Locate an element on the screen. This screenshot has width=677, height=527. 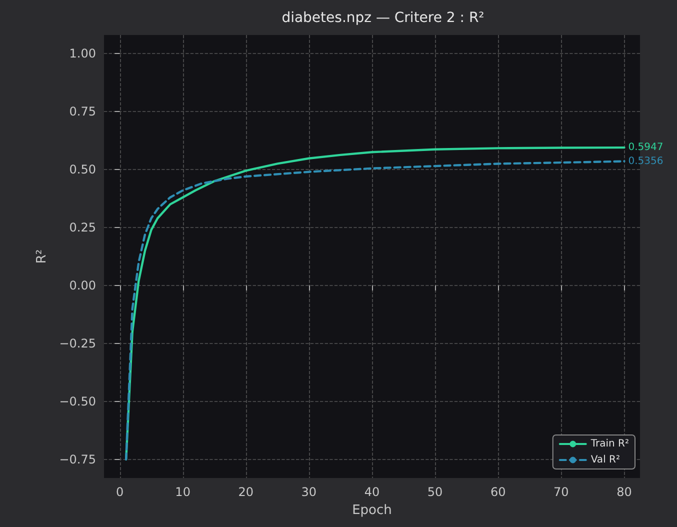
x-tick-label: 50 is located at coordinates (435, 492).